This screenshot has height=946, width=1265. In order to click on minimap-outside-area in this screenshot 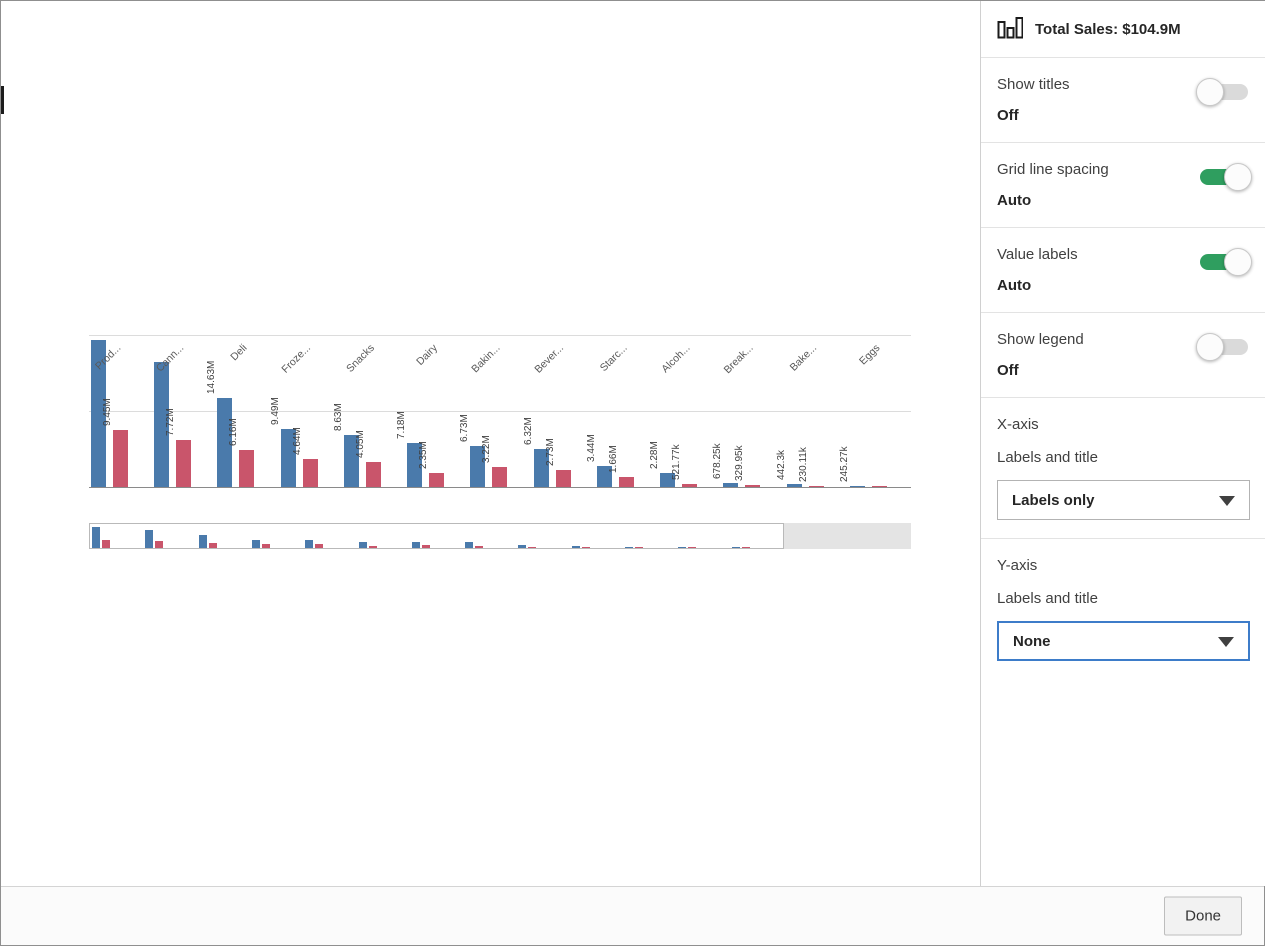, I will do `click(847, 536)`.